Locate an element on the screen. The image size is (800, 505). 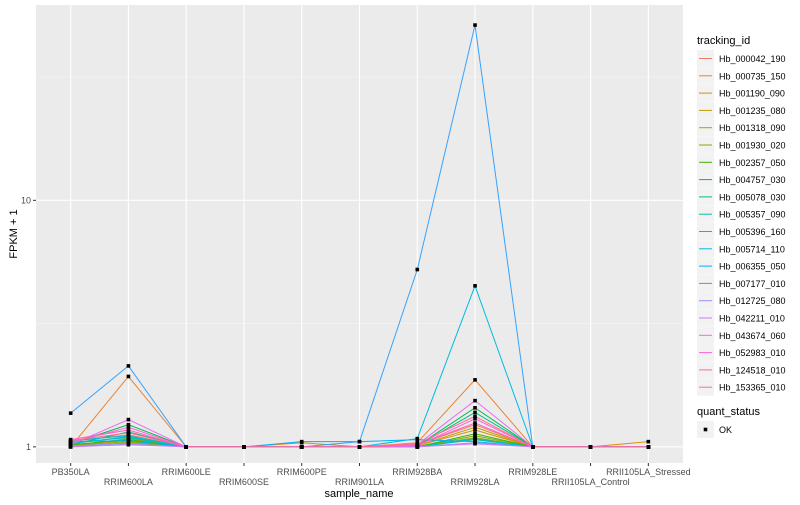
legend-label: Hb_002357_050 is located at coordinates (752, 163).